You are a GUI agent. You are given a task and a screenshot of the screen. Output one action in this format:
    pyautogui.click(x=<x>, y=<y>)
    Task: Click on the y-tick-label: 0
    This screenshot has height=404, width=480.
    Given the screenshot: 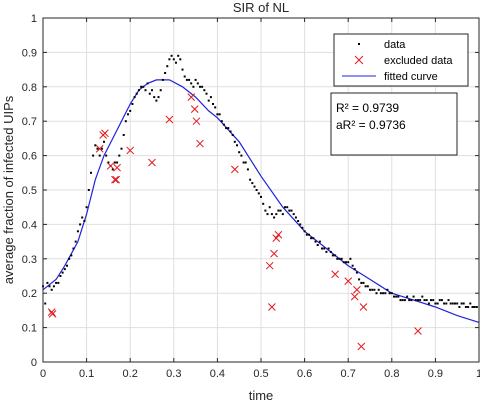 What is the action you would take?
    pyautogui.click(x=34, y=363)
    